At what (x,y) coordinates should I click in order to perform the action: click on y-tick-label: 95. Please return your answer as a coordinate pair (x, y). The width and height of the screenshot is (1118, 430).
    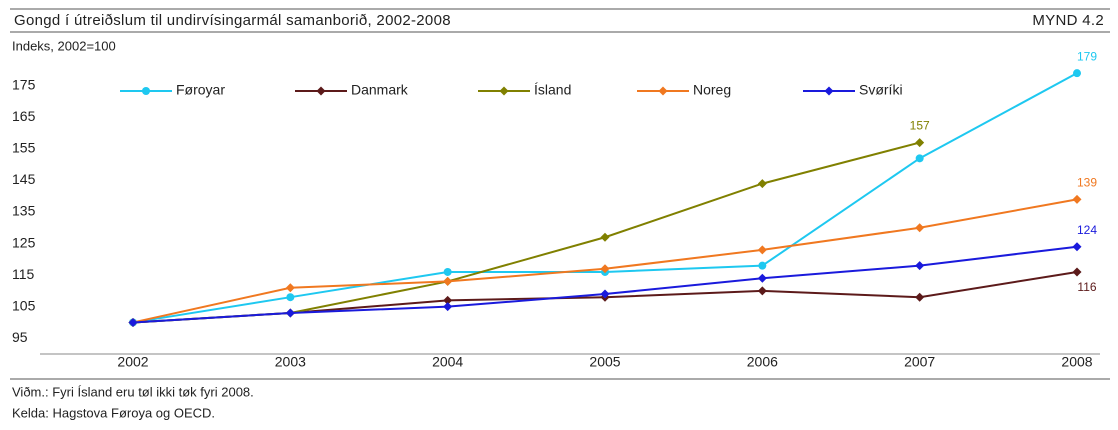
    Looking at the image, I should click on (20, 337).